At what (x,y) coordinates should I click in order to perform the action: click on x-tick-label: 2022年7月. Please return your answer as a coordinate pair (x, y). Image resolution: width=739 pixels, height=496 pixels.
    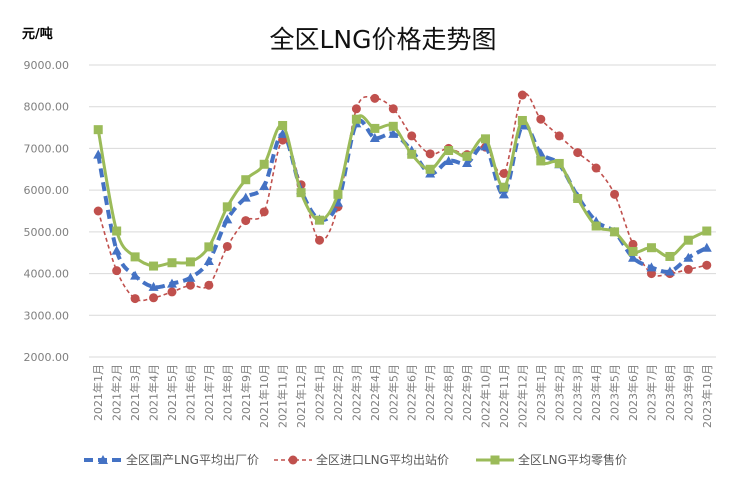
    Looking at the image, I should click on (430, 392).